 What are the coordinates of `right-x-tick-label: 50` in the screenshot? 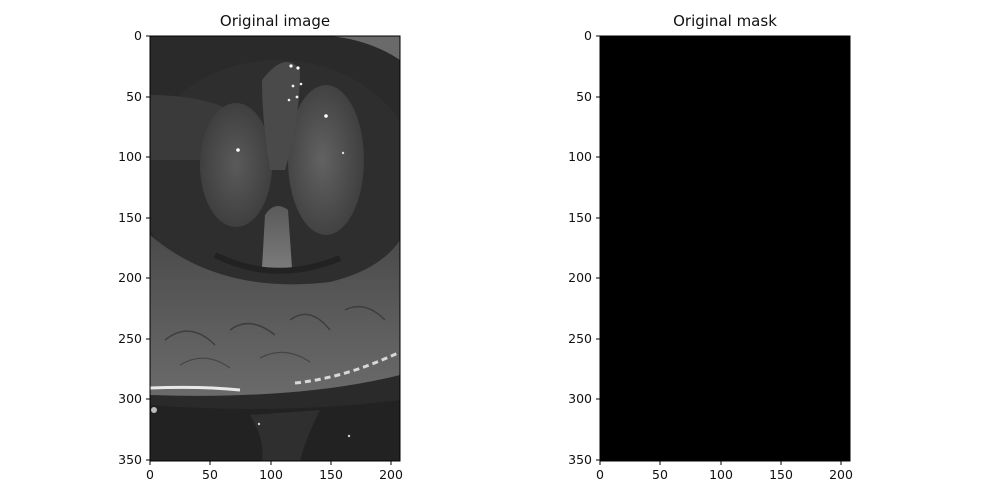 It's located at (660, 474).